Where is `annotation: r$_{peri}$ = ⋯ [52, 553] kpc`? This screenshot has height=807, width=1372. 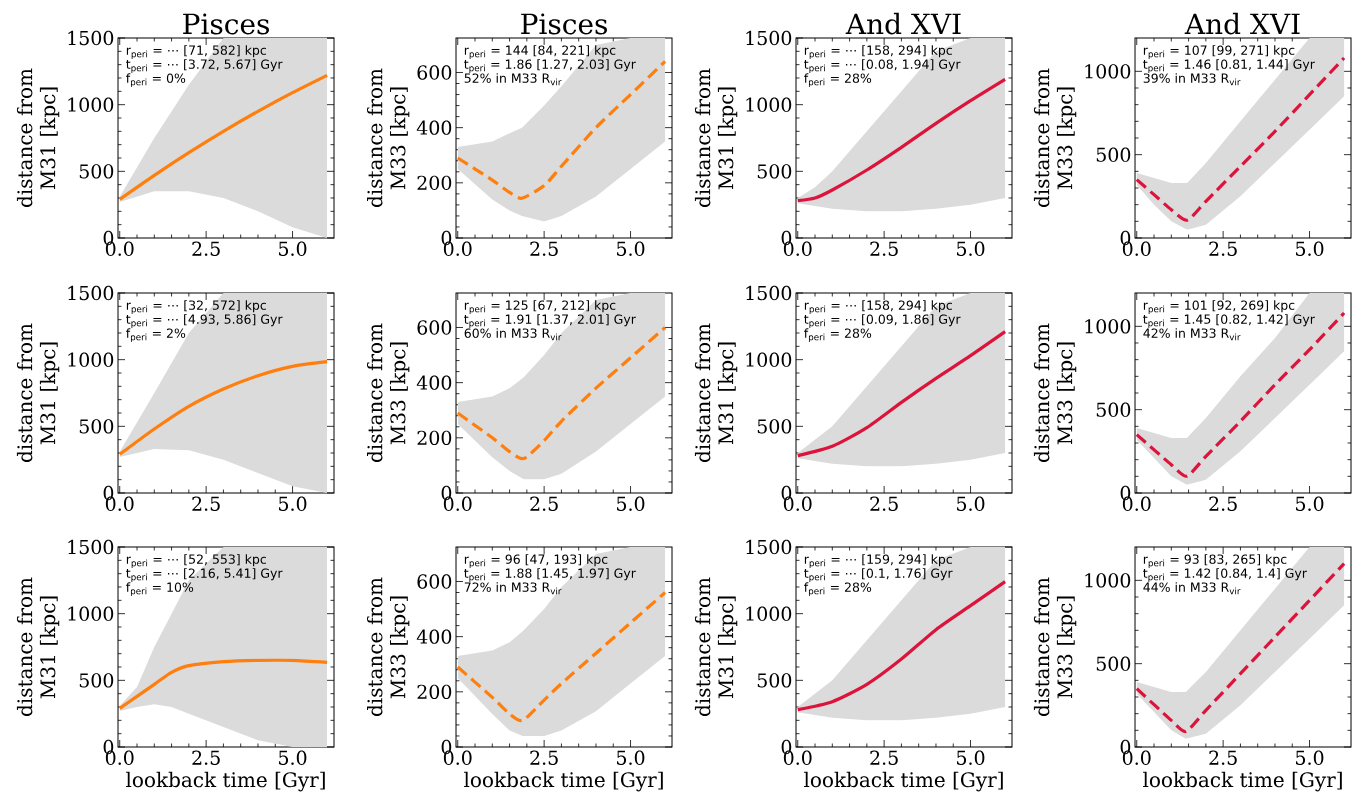
annotation: r$_{peri}$ = ⋯ [52, 553] kpc is located at coordinates (196, 561).